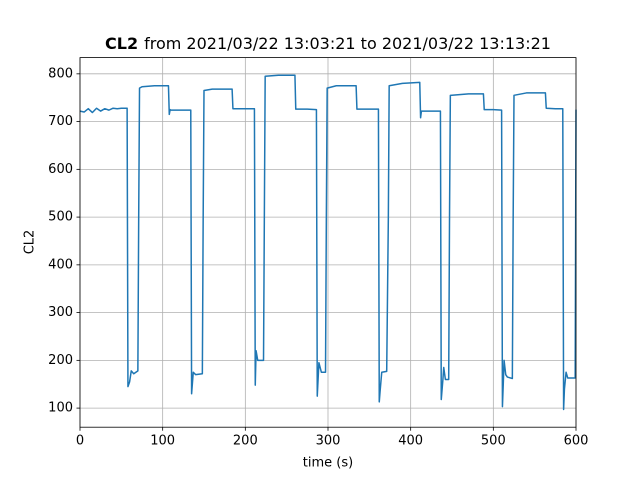 The height and width of the screenshot is (480, 640). I want to click on x-tick-label: 200, so click(245, 441).